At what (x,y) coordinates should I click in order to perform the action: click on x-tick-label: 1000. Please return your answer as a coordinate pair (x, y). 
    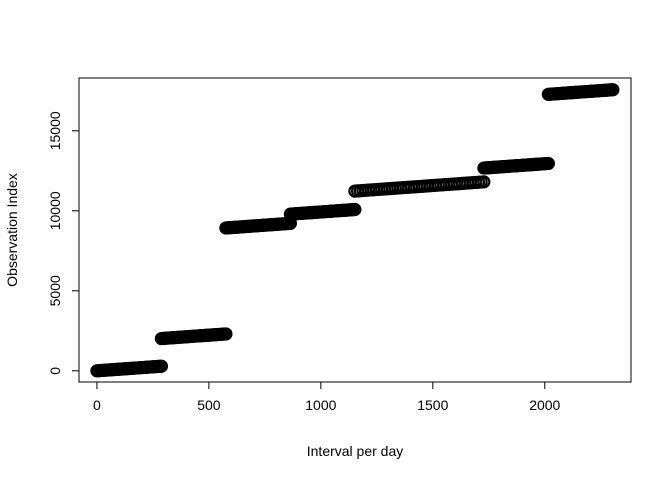
    Looking at the image, I should click on (320, 405).